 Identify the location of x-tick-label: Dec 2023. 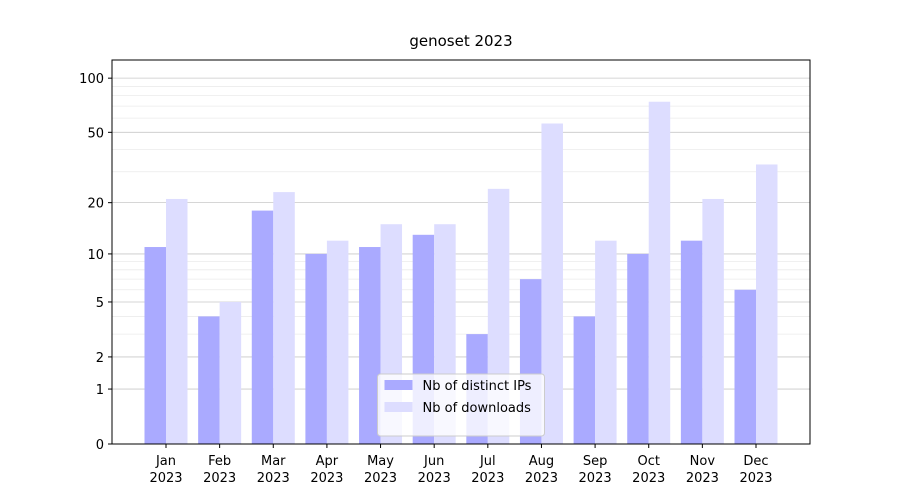
(755, 470).